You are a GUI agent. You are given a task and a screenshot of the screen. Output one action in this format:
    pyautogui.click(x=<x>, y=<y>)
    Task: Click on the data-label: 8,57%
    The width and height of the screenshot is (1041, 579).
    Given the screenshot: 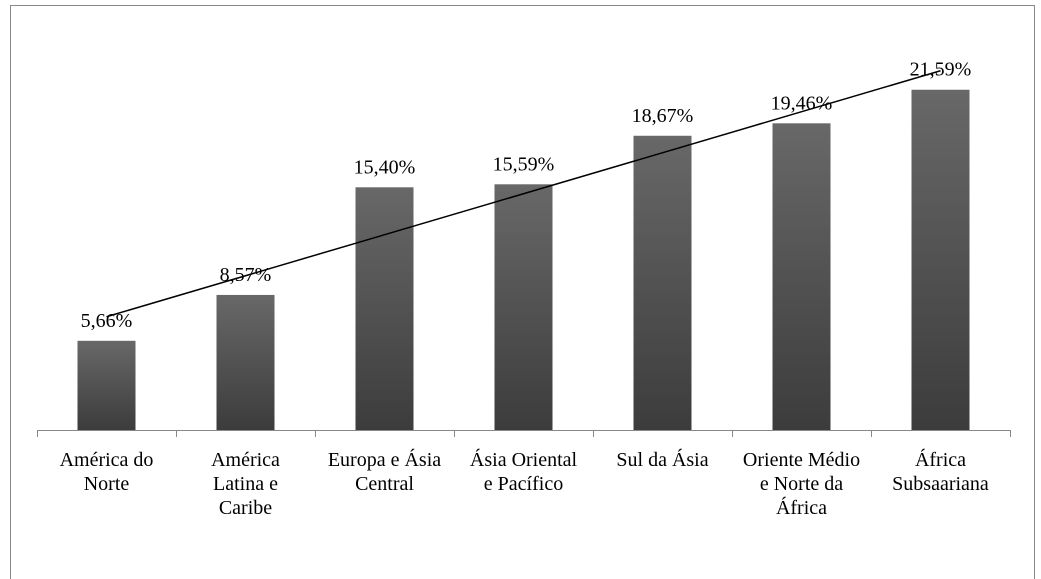 What is the action you would take?
    pyautogui.click(x=246, y=275)
    